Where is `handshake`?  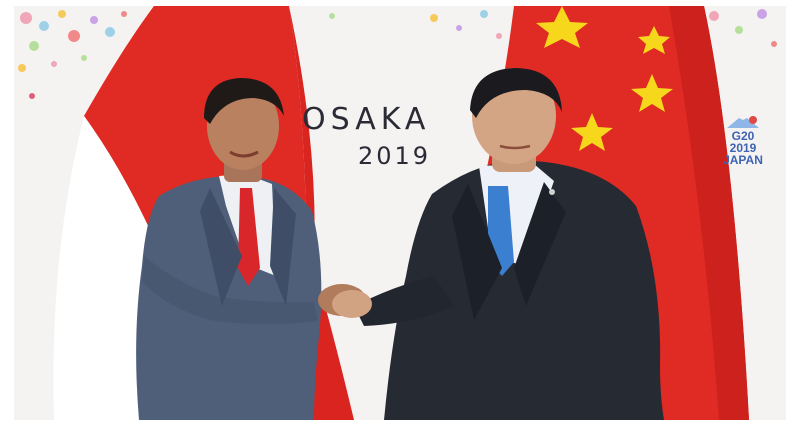 handshake is located at coordinates (345, 301).